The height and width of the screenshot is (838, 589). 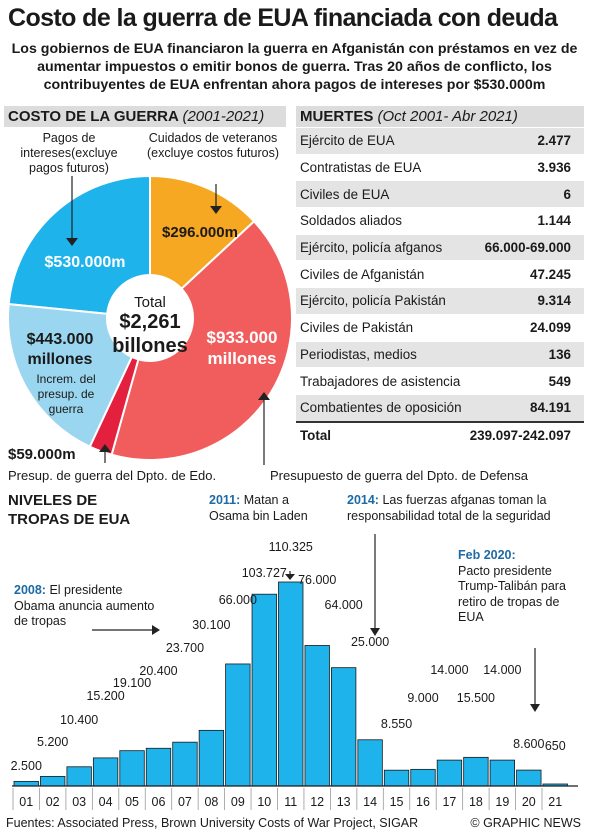 What do you see at coordinates (422, 698) in the screenshot?
I see `troop-value-label: 9.000` at bounding box center [422, 698].